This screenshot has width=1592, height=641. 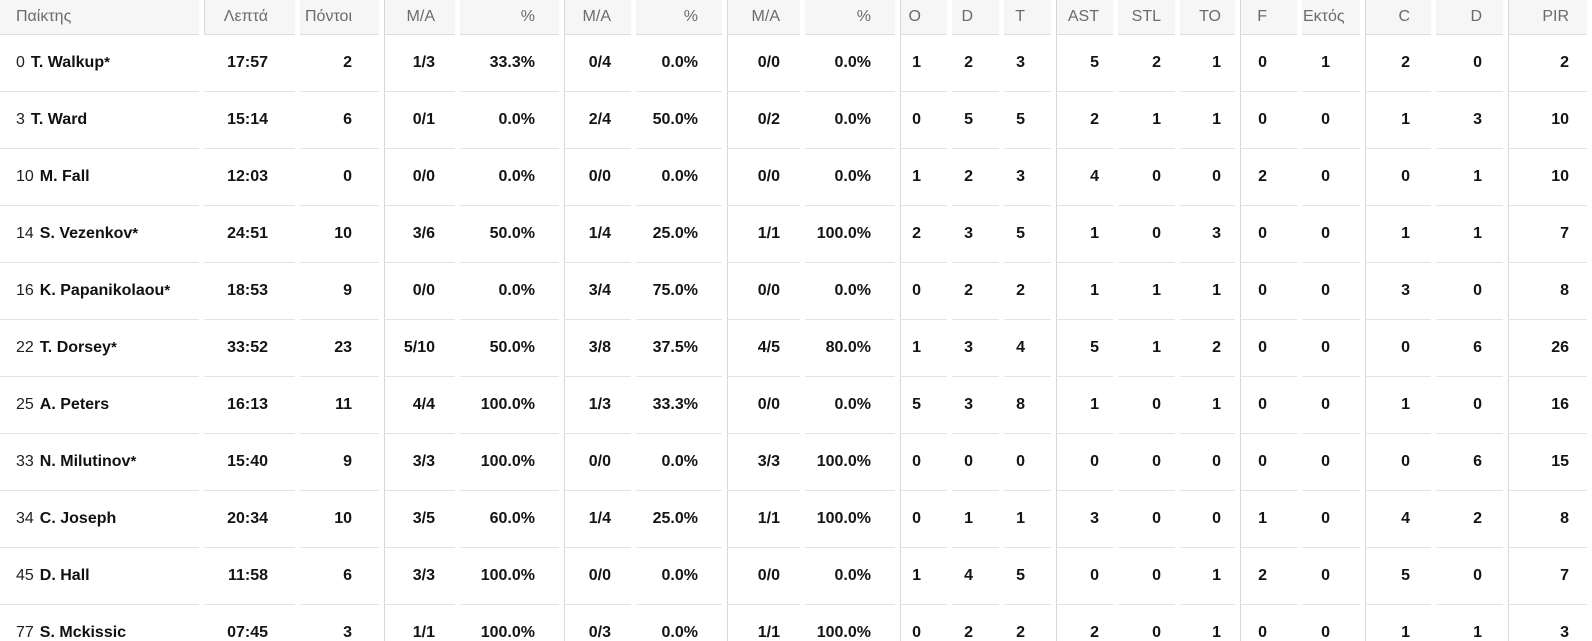 What do you see at coordinates (1547, 177) in the screenshot?
I see `stat-pir: 10` at bounding box center [1547, 177].